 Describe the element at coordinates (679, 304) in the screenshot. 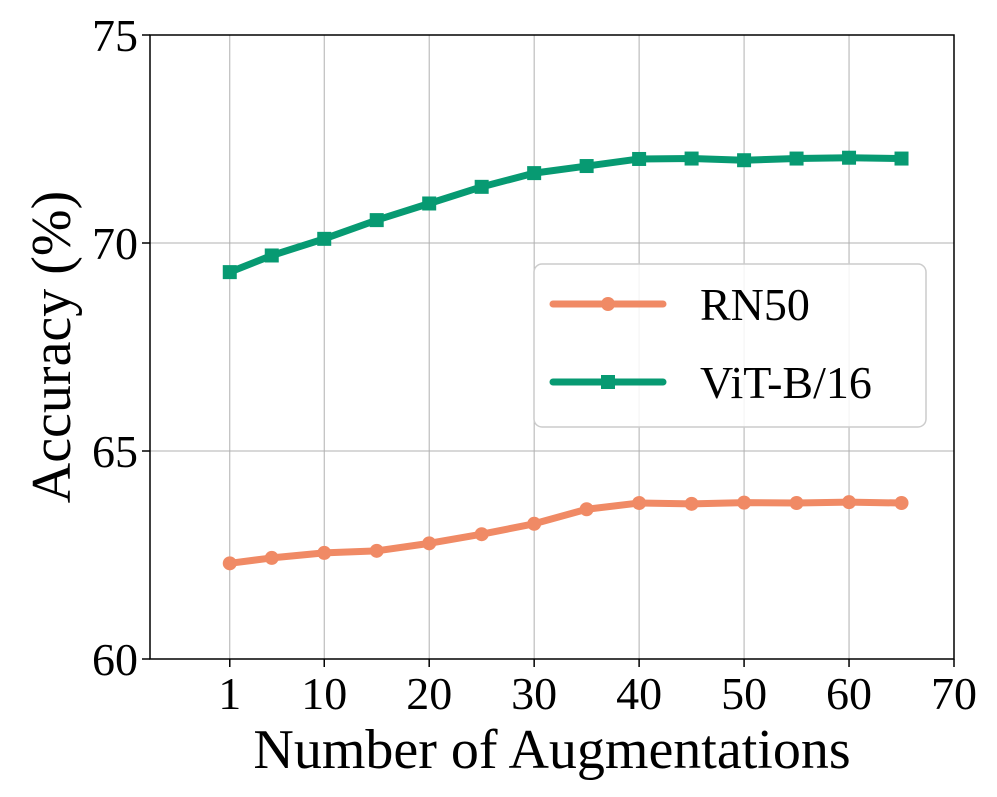

I see `legend-entry-rn50: RN50` at that location.